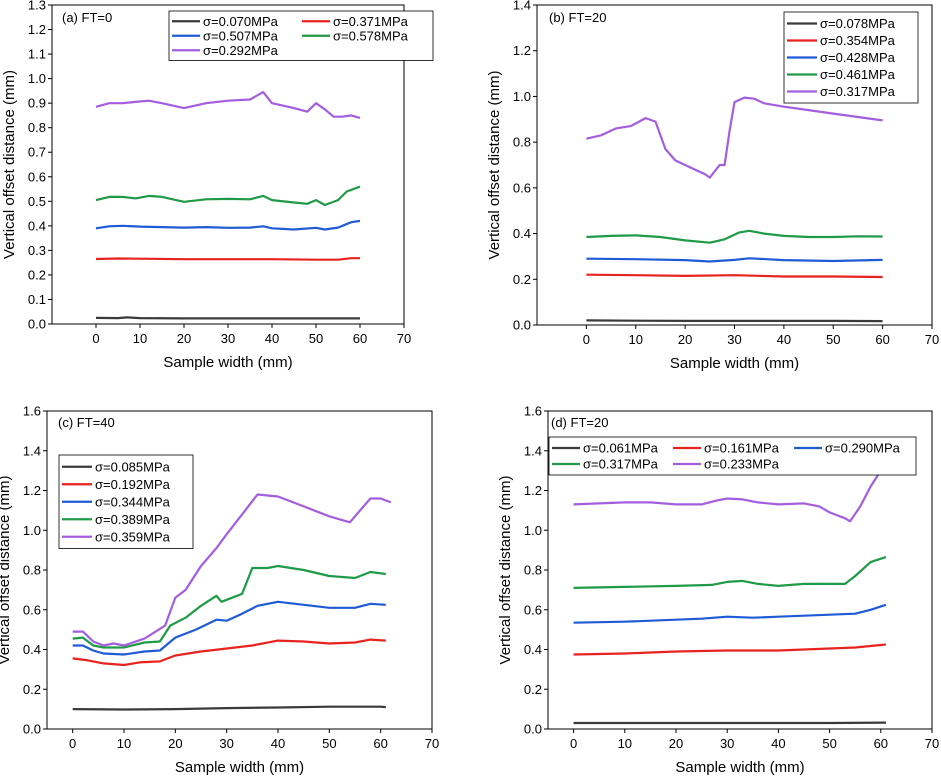 The width and height of the screenshot is (941, 782). What do you see at coordinates (371, 21) in the screenshot?
I see `legend-entry: σ=0.371MPa` at bounding box center [371, 21].